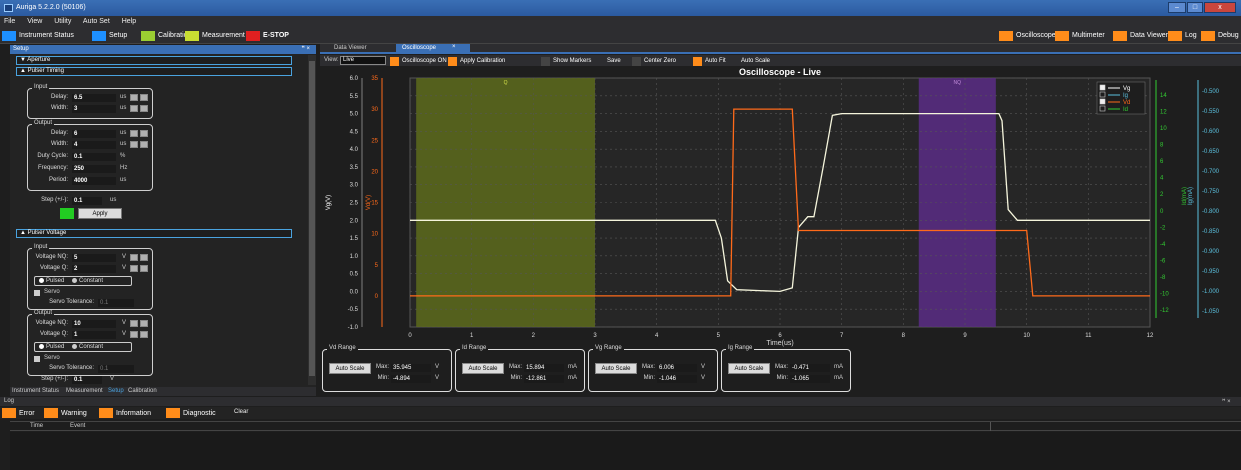 The height and width of the screenshot is (470, 1241). What do you see at coordinates (363, 60) in the screenshot?
I see `view-select: Live` at bounding box center [363, 60].